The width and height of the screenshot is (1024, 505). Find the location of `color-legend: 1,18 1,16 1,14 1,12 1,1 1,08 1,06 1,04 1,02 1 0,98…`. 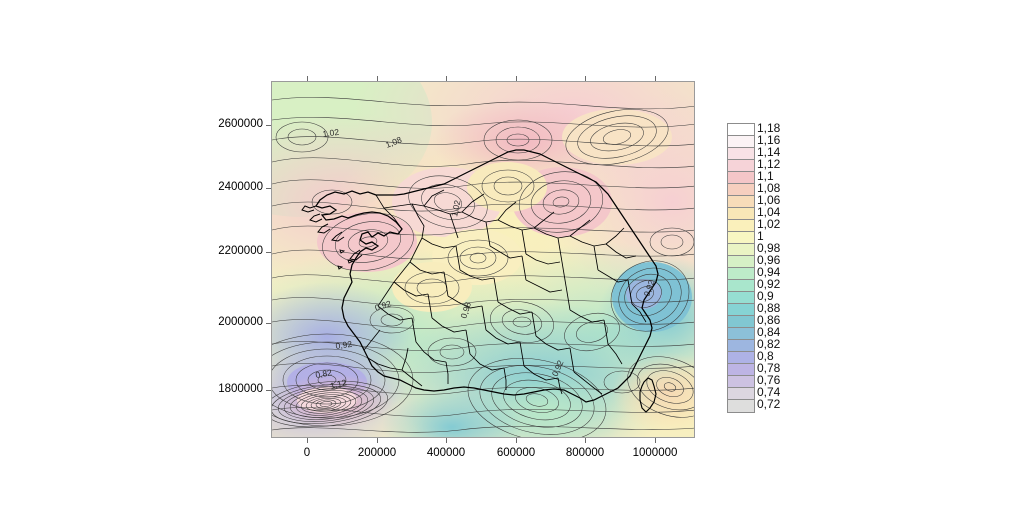

color-legend: 1,18 1,16 1,14 1,12 1,1 1,08 1,06 1,04 1,02 1 0,98… is located at coordinates (774, 266).